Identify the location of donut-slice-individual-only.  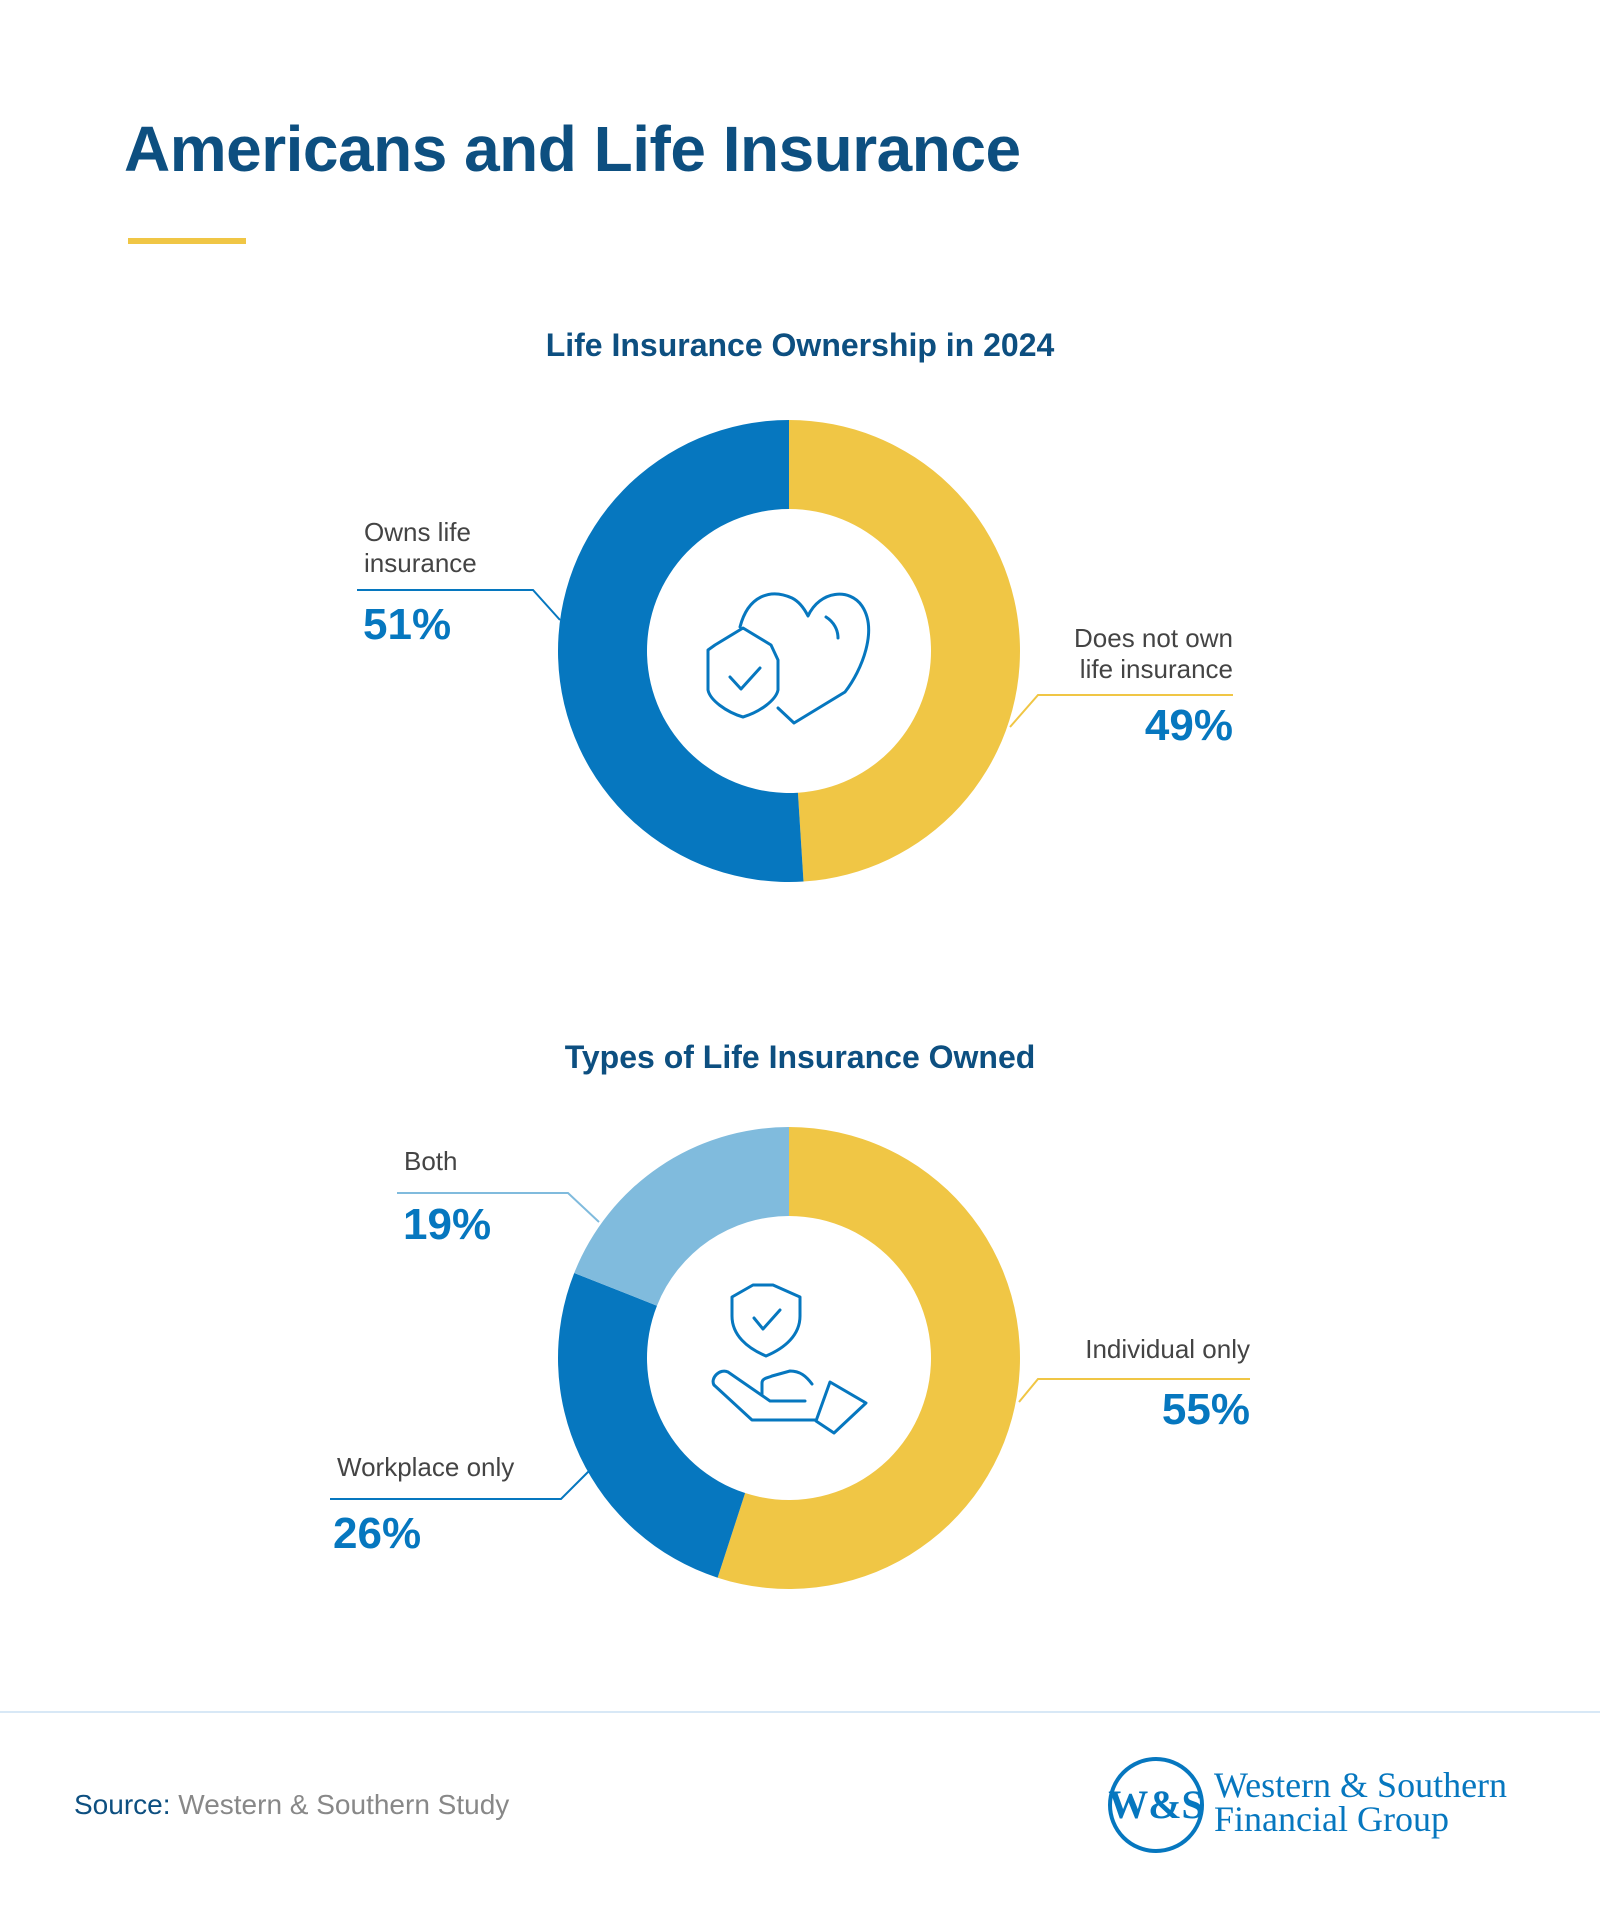
(868, 1358).